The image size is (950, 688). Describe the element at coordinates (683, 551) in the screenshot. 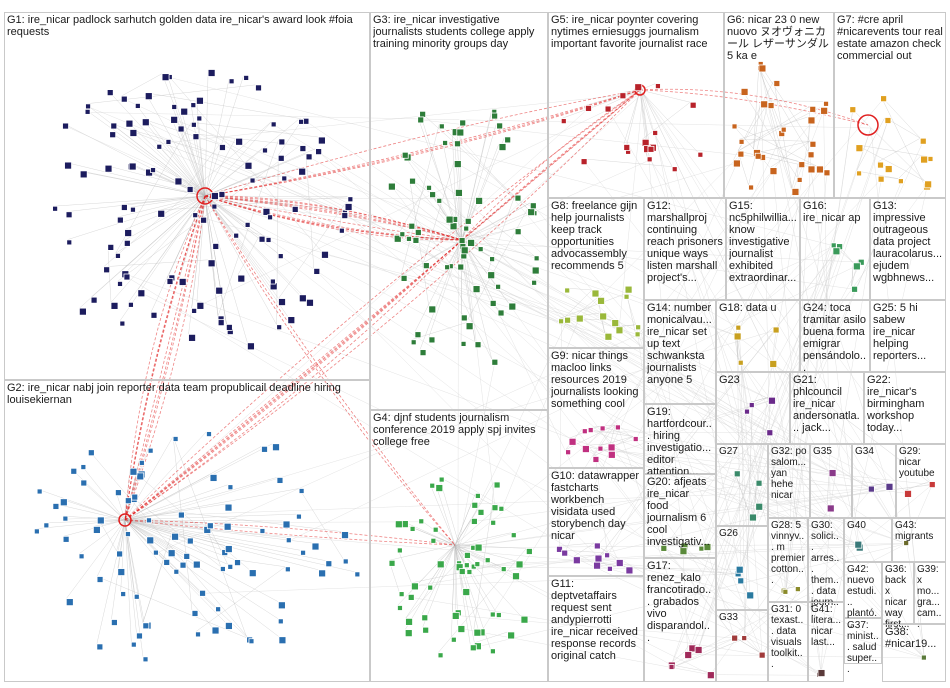

I see `node-g20` at that location.